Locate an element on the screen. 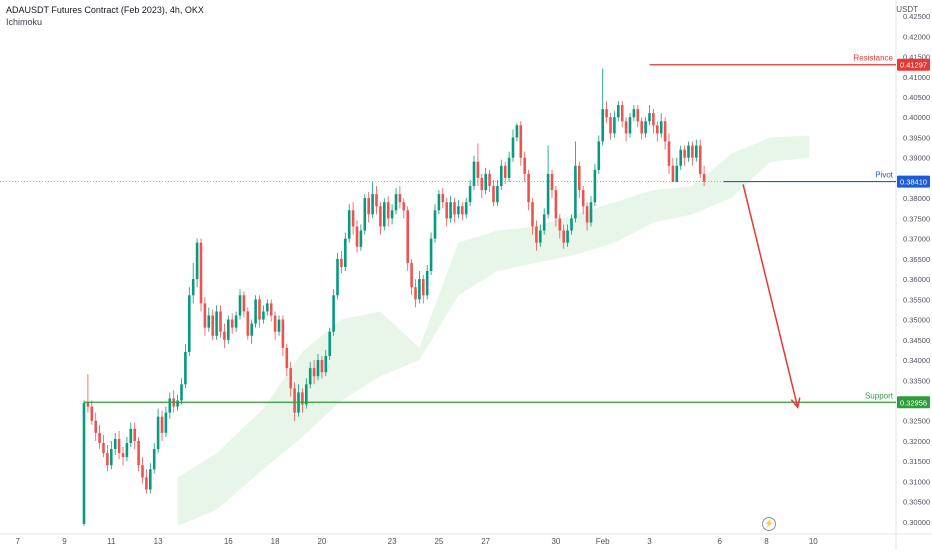 This screenshot has height=555, width=932. x-tick-label: 13 is located at coordinates (158, 541).